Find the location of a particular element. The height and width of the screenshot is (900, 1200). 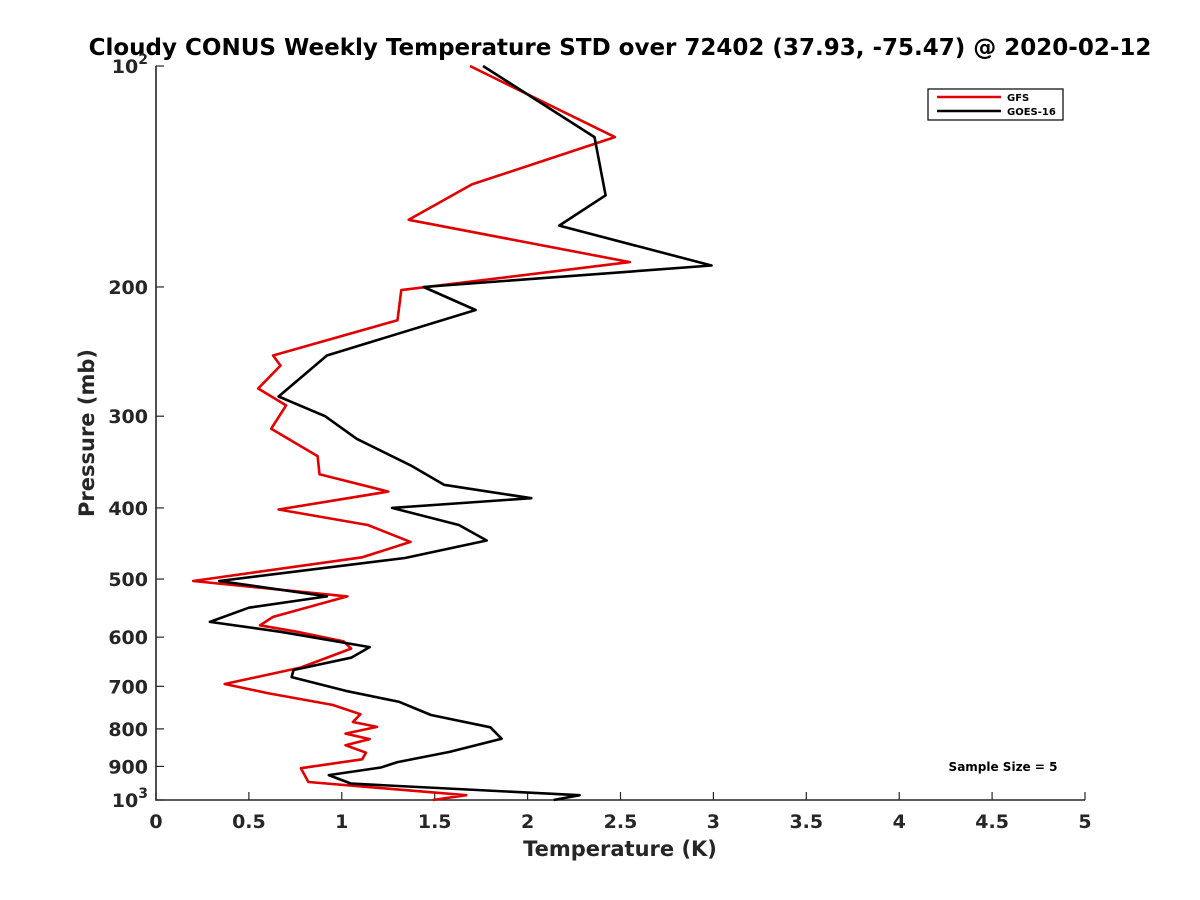

y-tick-label: 200 is located at coordinates (128, 288).